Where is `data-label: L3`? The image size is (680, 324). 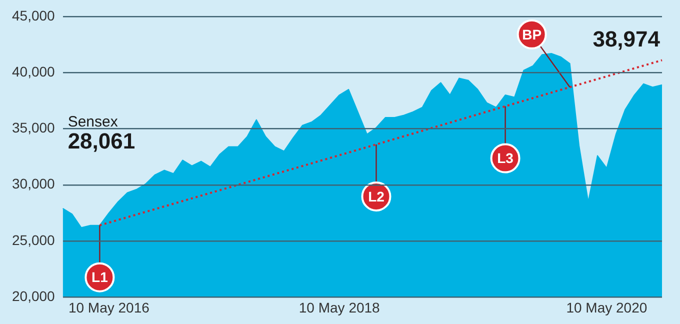 data-label: L3 is located at coordinates (505, 158).